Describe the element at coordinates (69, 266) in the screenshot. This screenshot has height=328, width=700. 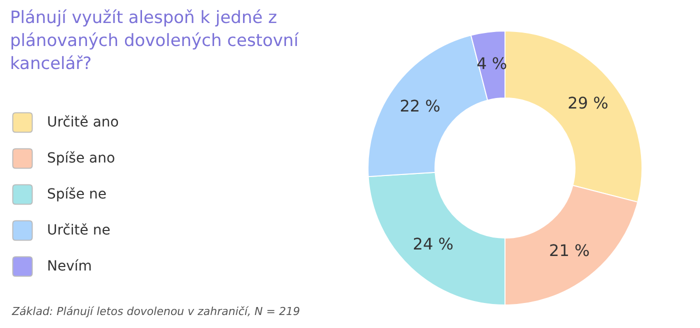
I see `legend-label: Nevím` at that location.